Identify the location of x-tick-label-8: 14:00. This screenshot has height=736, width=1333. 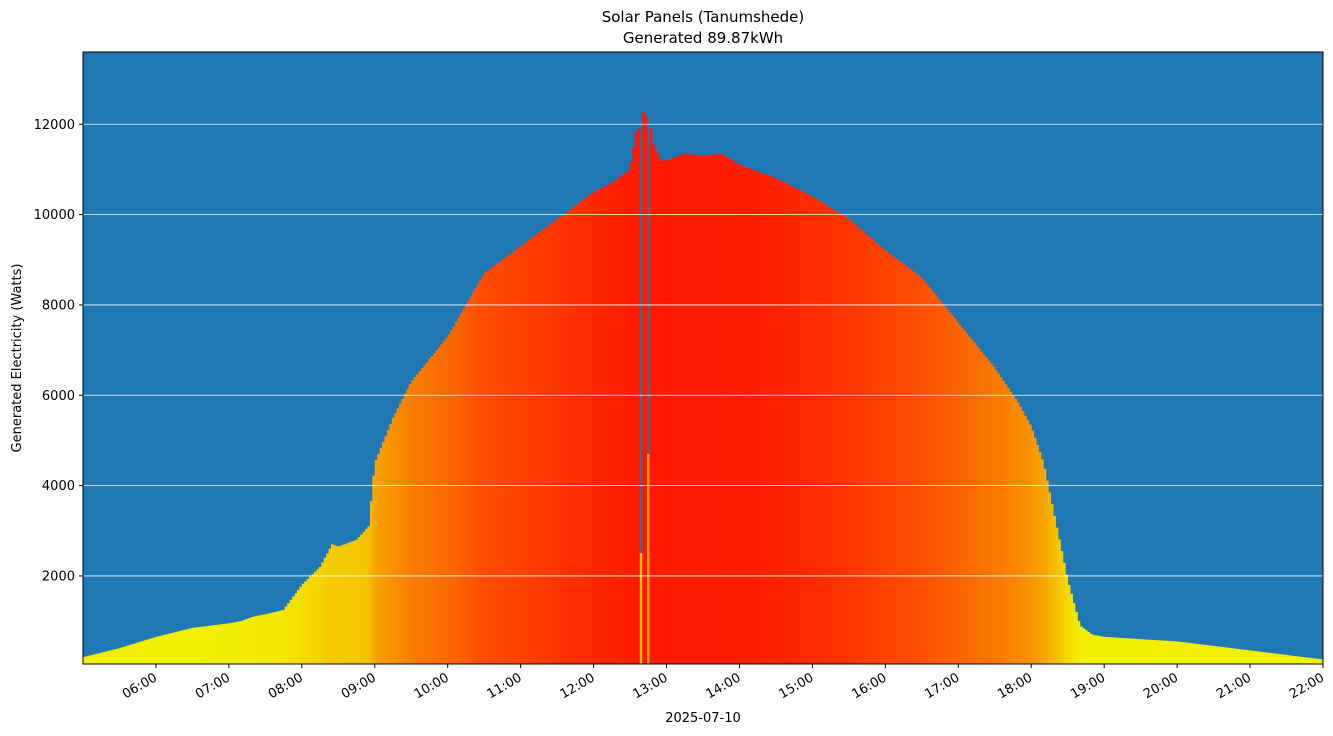
(724, 686).